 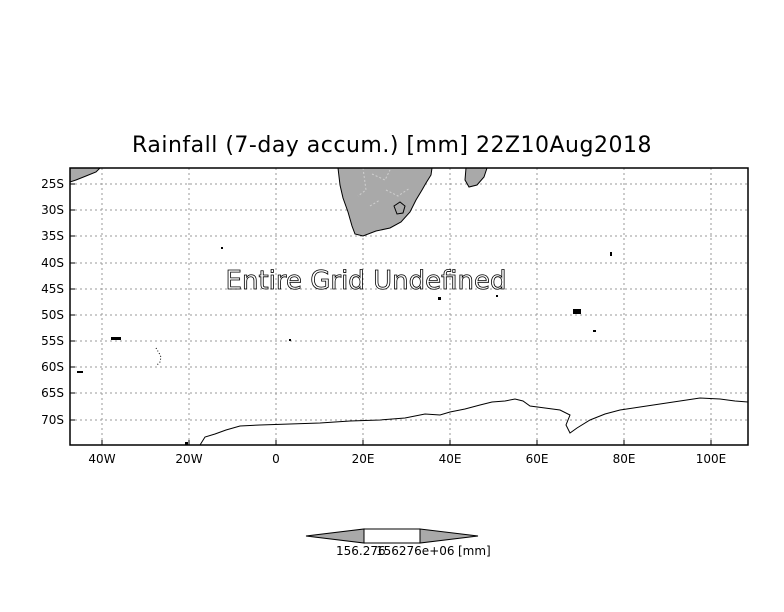 I want to click on y-tick-label: 40S, so click(x=52, y=263).